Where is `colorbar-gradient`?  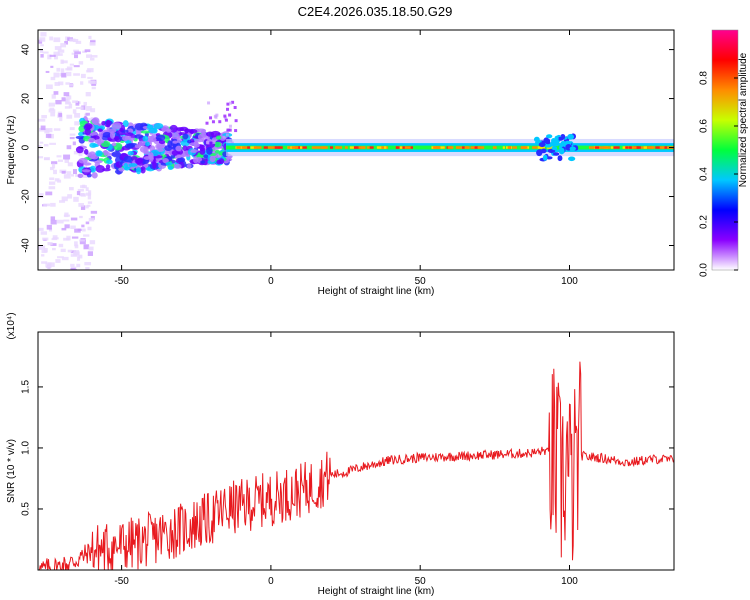 colorbar-gradient is located at coordinates (725, 150).